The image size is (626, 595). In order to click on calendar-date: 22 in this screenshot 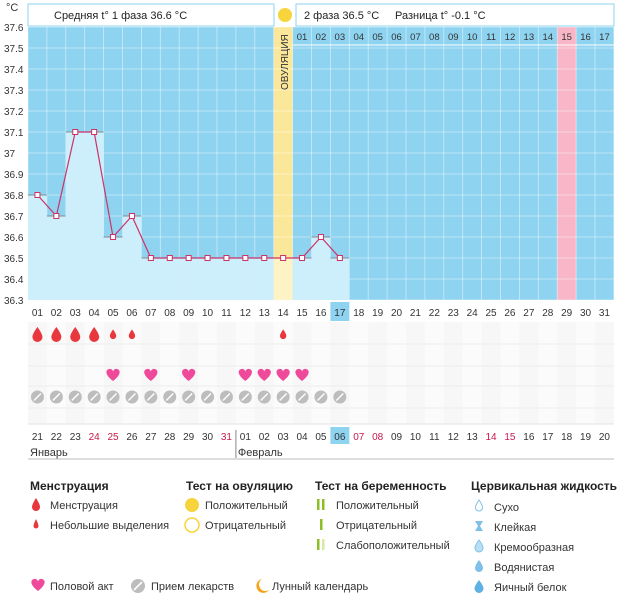, I will do `click(57, 437)`.